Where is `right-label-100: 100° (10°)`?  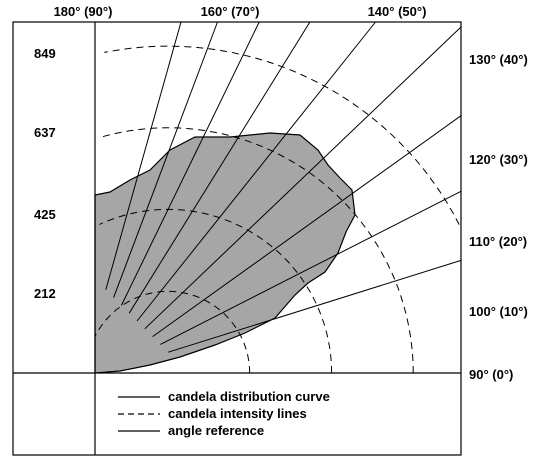
right-label-100: 100° (10°) is located at coordinates (498, 311).